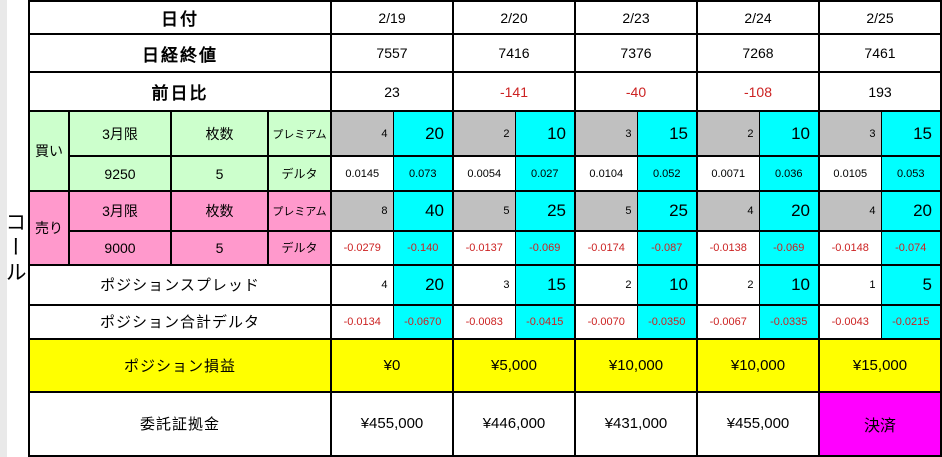 This screenshot has height=457, width=942. What do you see at coordinates (606, 174) in the screenshot?
I see `buy-delta-unit-cell: 0.0104` at bounding box center [606, 174].